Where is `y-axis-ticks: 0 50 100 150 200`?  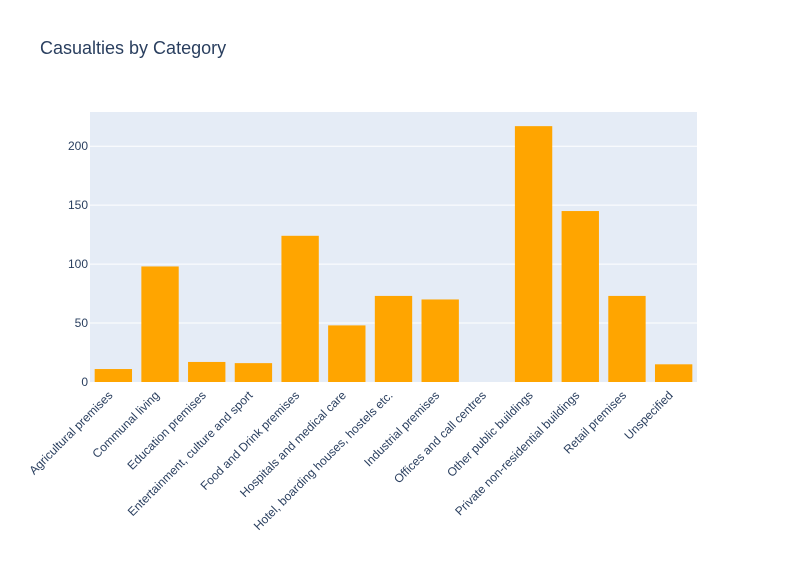
y-axis-ticks: 0 50 100 150 200 is located at coordinates (78, 264).